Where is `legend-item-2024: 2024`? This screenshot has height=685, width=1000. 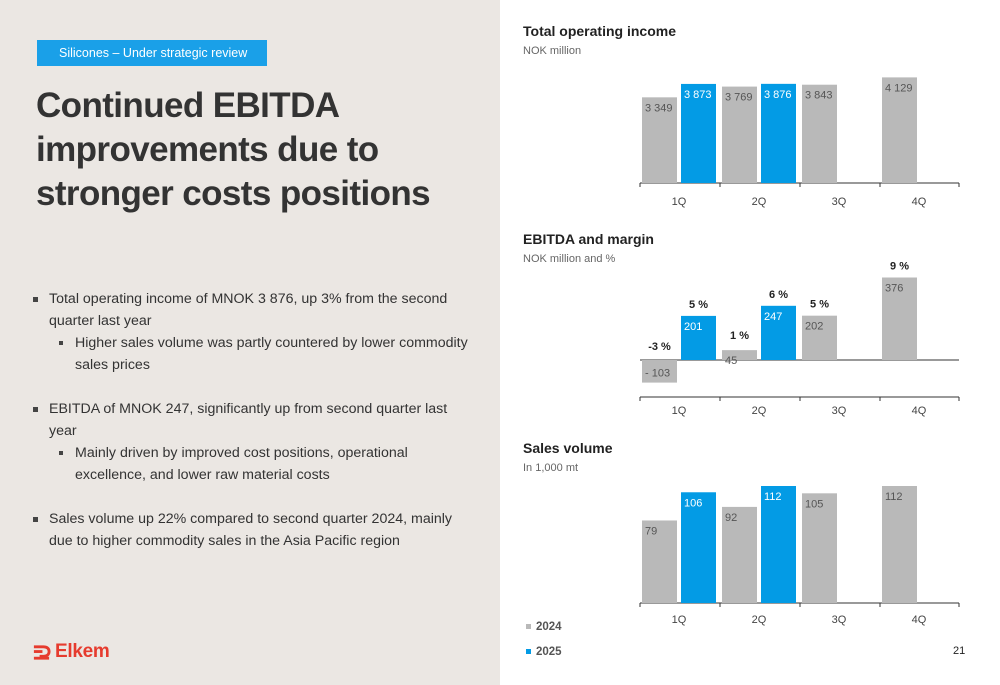 legend-item-2024: 2024 is located at coordinates (544, 626).